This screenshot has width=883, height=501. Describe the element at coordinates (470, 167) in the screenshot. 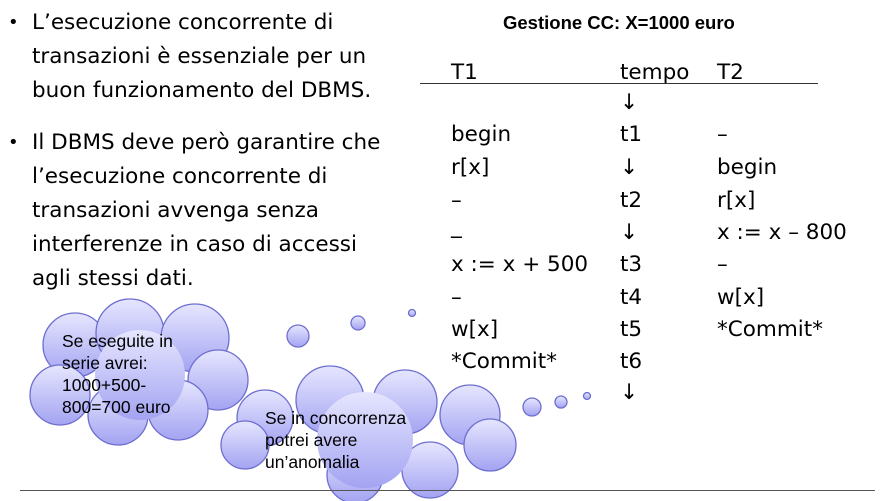

I see `t1-cell: r[x]` at that location.